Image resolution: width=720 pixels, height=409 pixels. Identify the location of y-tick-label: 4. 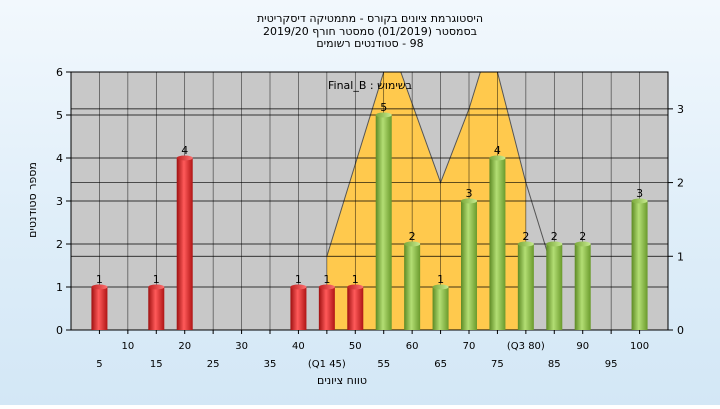
(59, 158).